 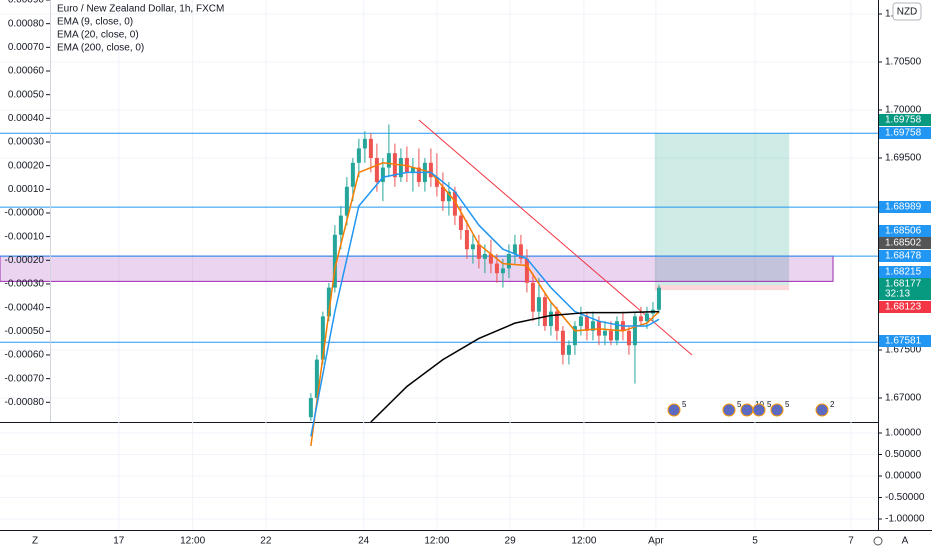 What do you see at coordinates (878, 541) in the screenshot?
I see `settings-icon` at bounding box center [878, 541].